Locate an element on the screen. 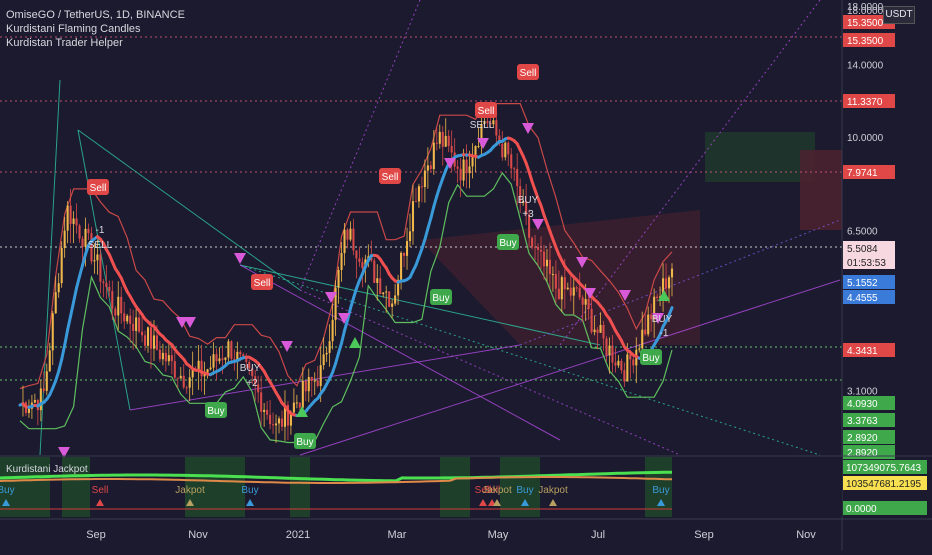  y-tick-label: 3.1000 is located at coordinates (862, 391).